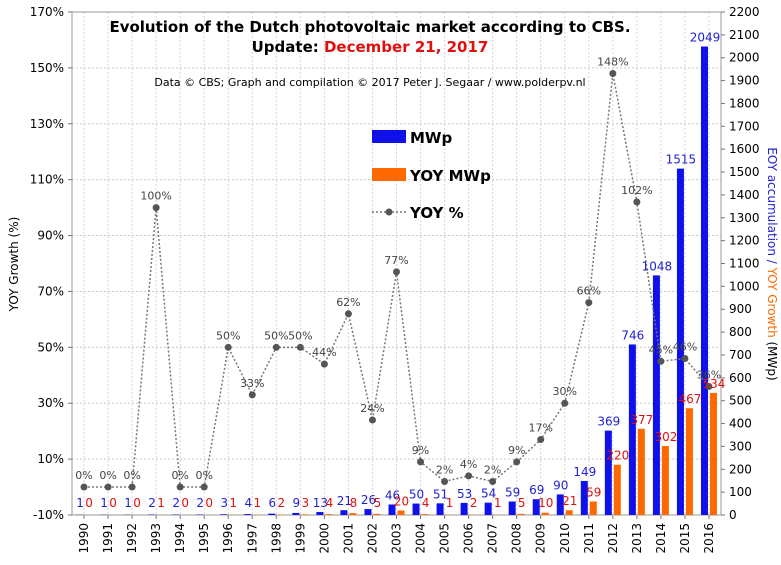 Image resolution: width=781 pixels, height=565 pixels. Describe the element at coordinates (156, 538) in the screenshot. I see `x-tick-label: 1993` at that location.